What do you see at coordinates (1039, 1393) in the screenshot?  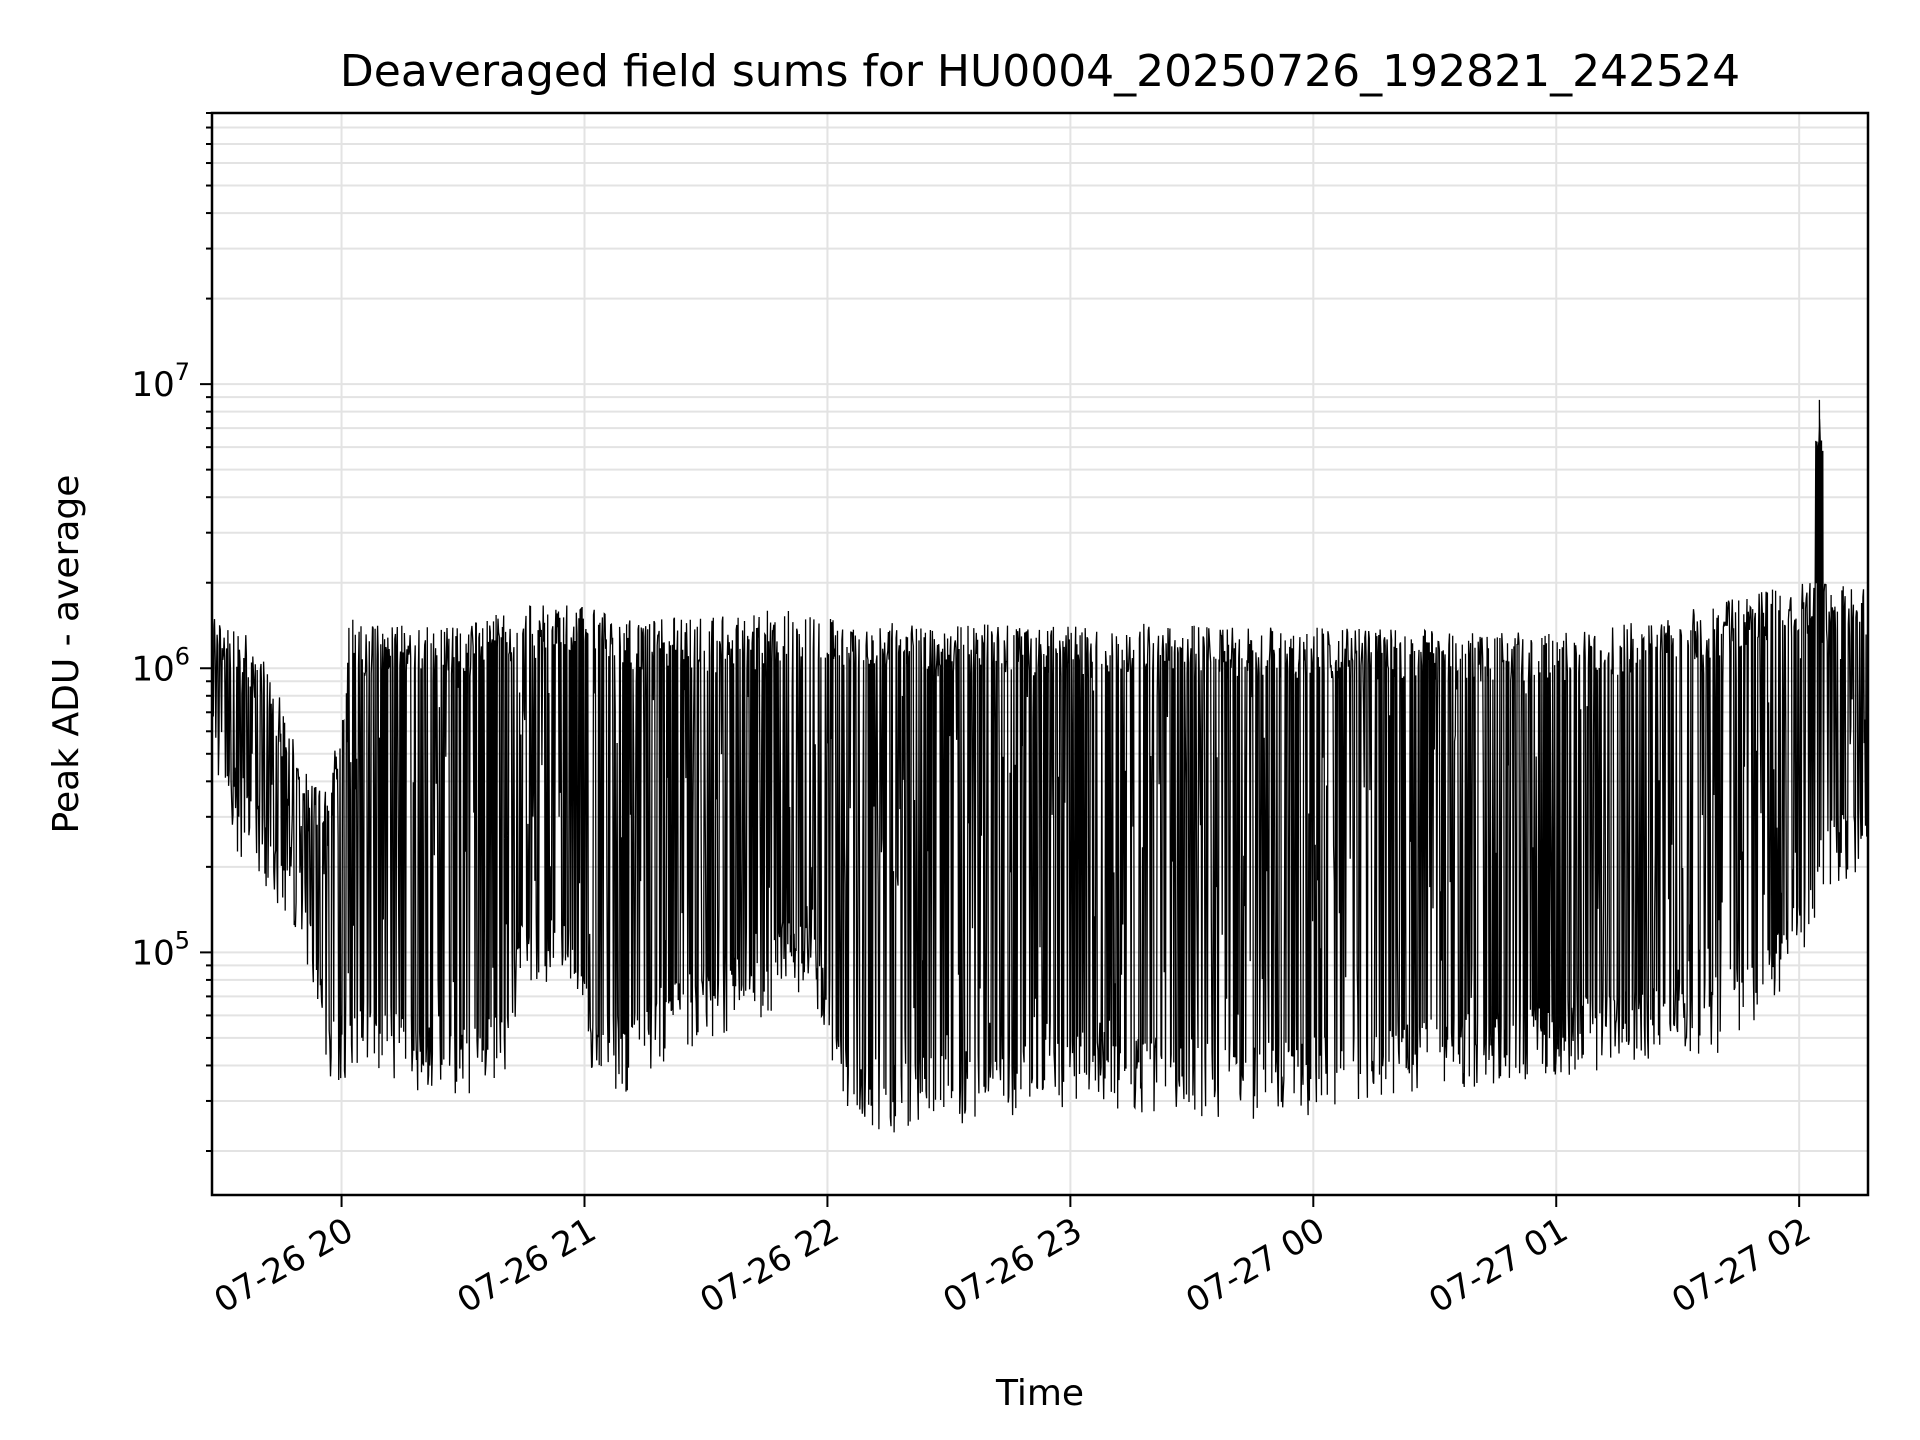 I see `x-axis-label: Time` at bounding box center [1039, 1393].